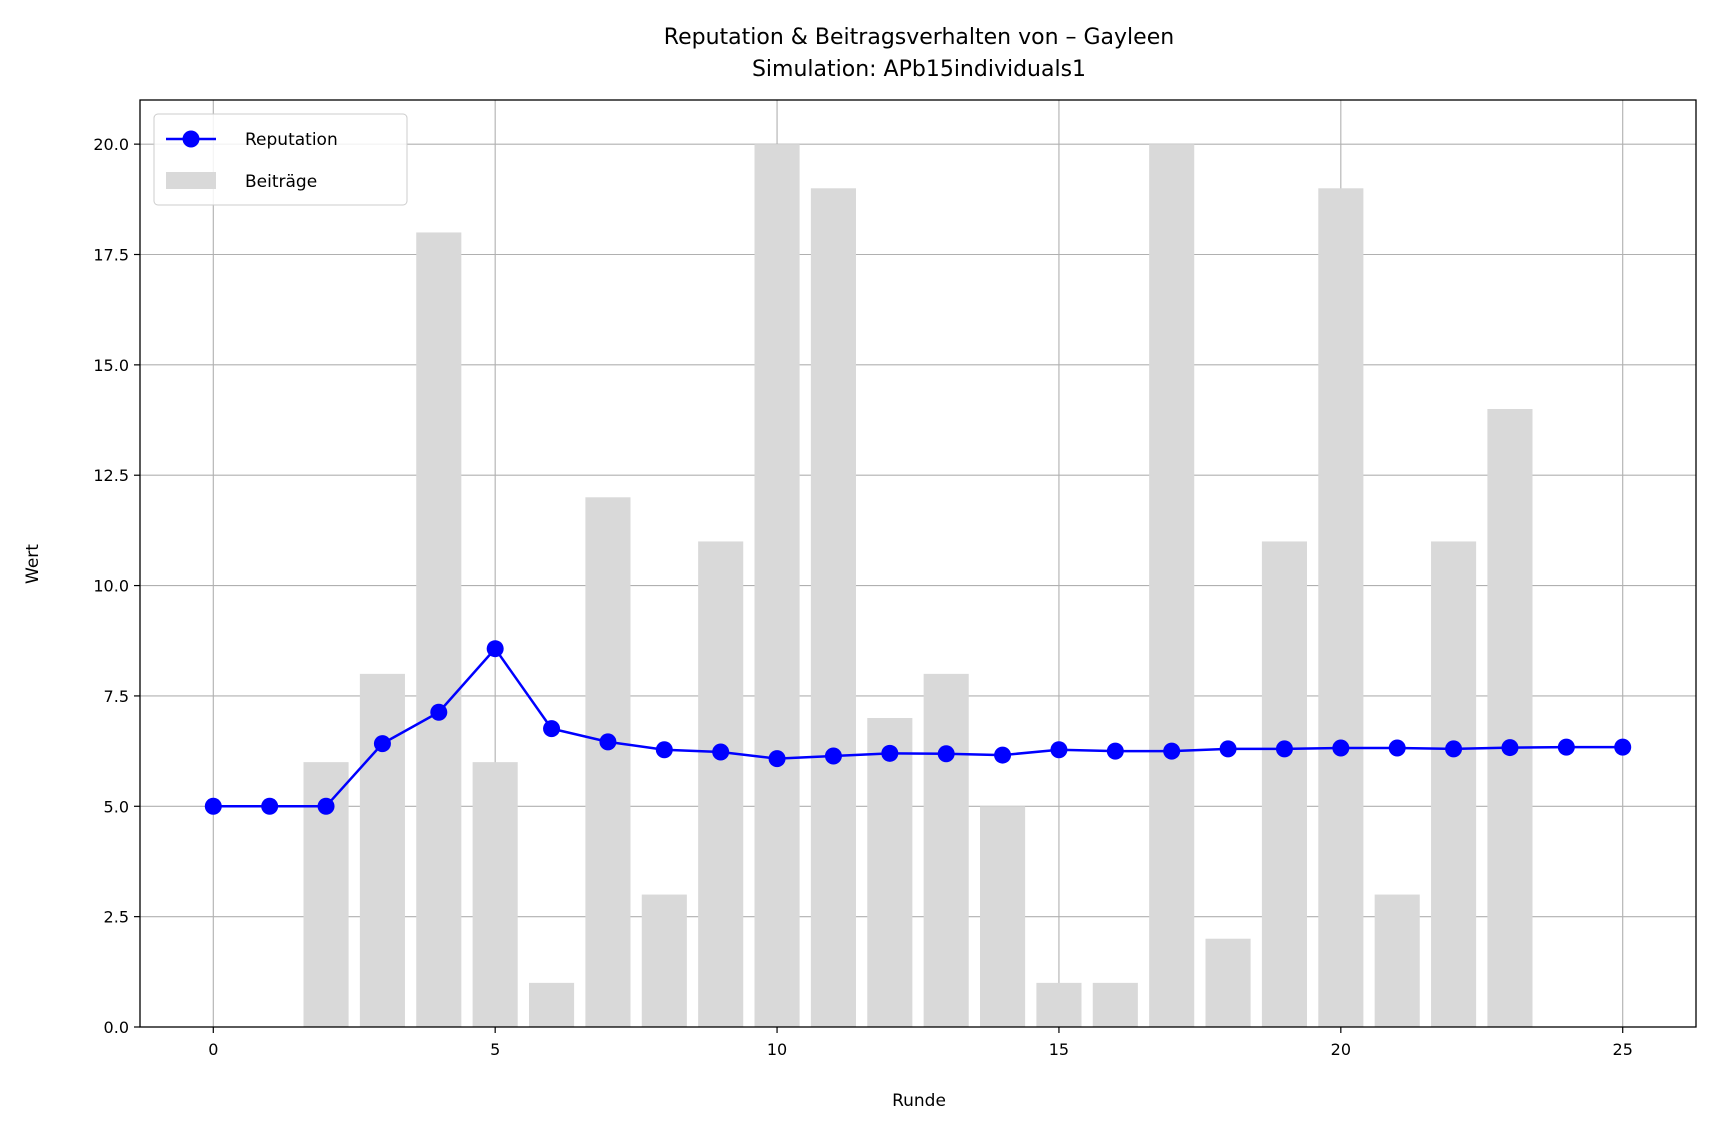 Image resolution: width=1710 pixels, height=1131 pixels. What do you see at coordinates (191, 180) in the screenshot?
I see `legend-beitraege-swatch` at bounding box center [191, 180].